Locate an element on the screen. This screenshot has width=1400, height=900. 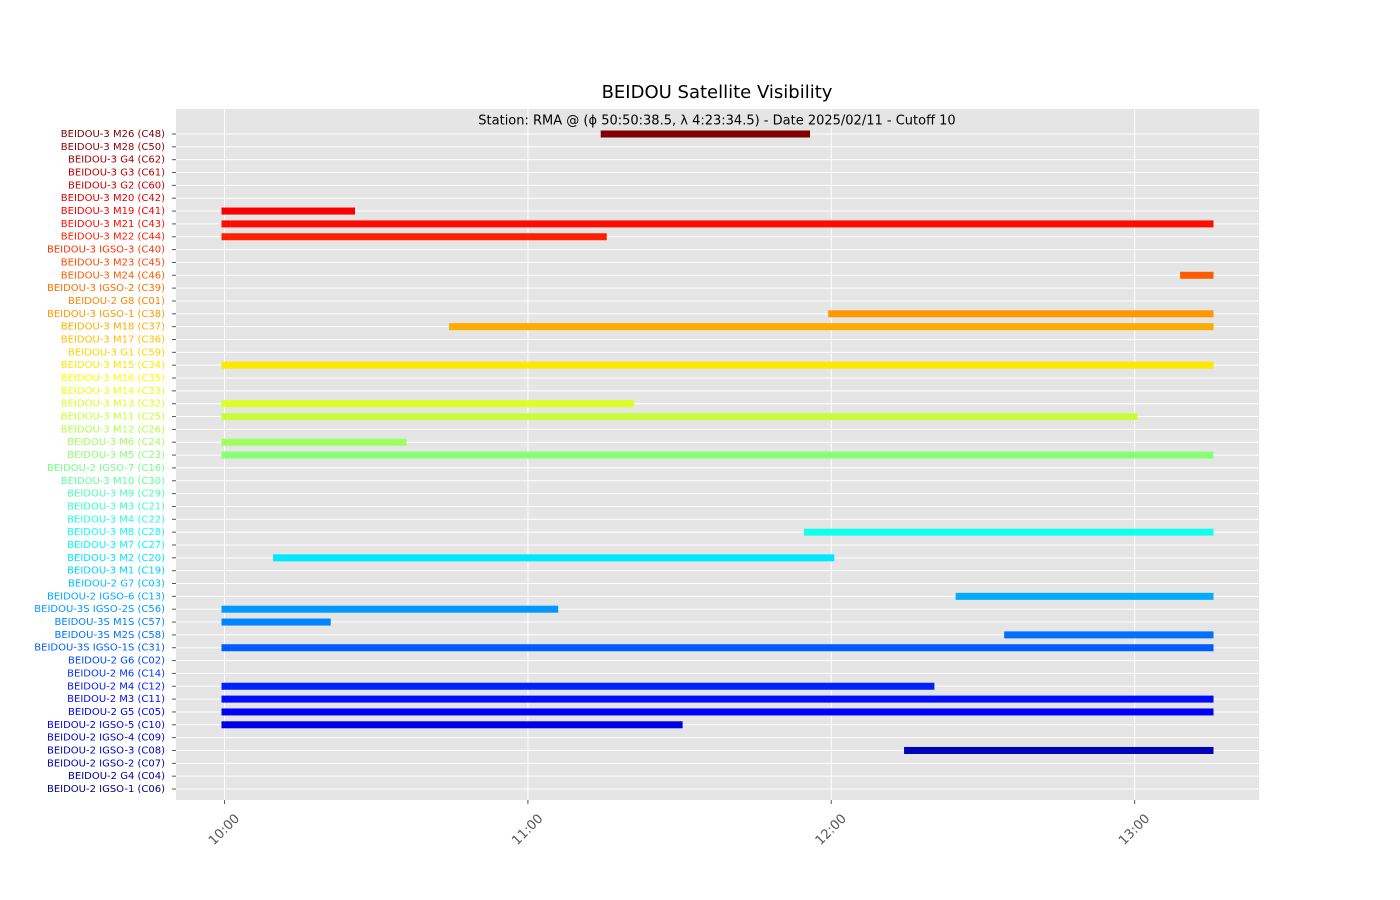
y-tick-label: BEIDOU-2 G5 (C05) is located at coordinates (116, 712).